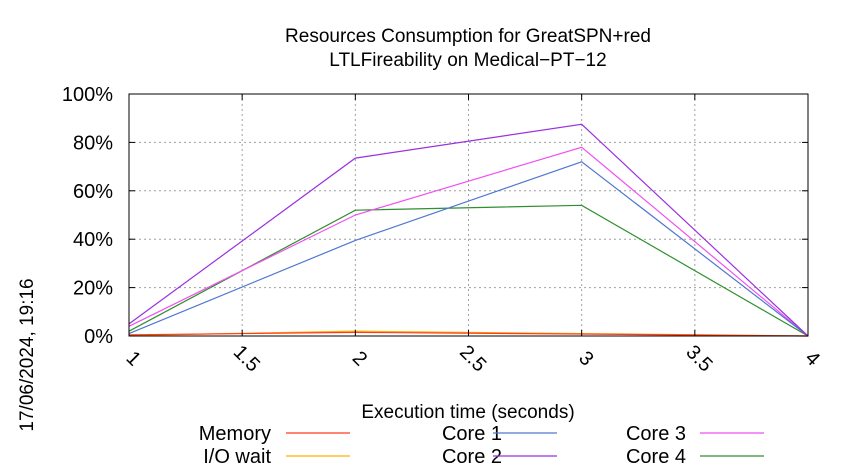  What do you see at coordinates (98, 337) in the screenshot?
I see `y-tick-label: 0%` at bounding box center [98, 337].